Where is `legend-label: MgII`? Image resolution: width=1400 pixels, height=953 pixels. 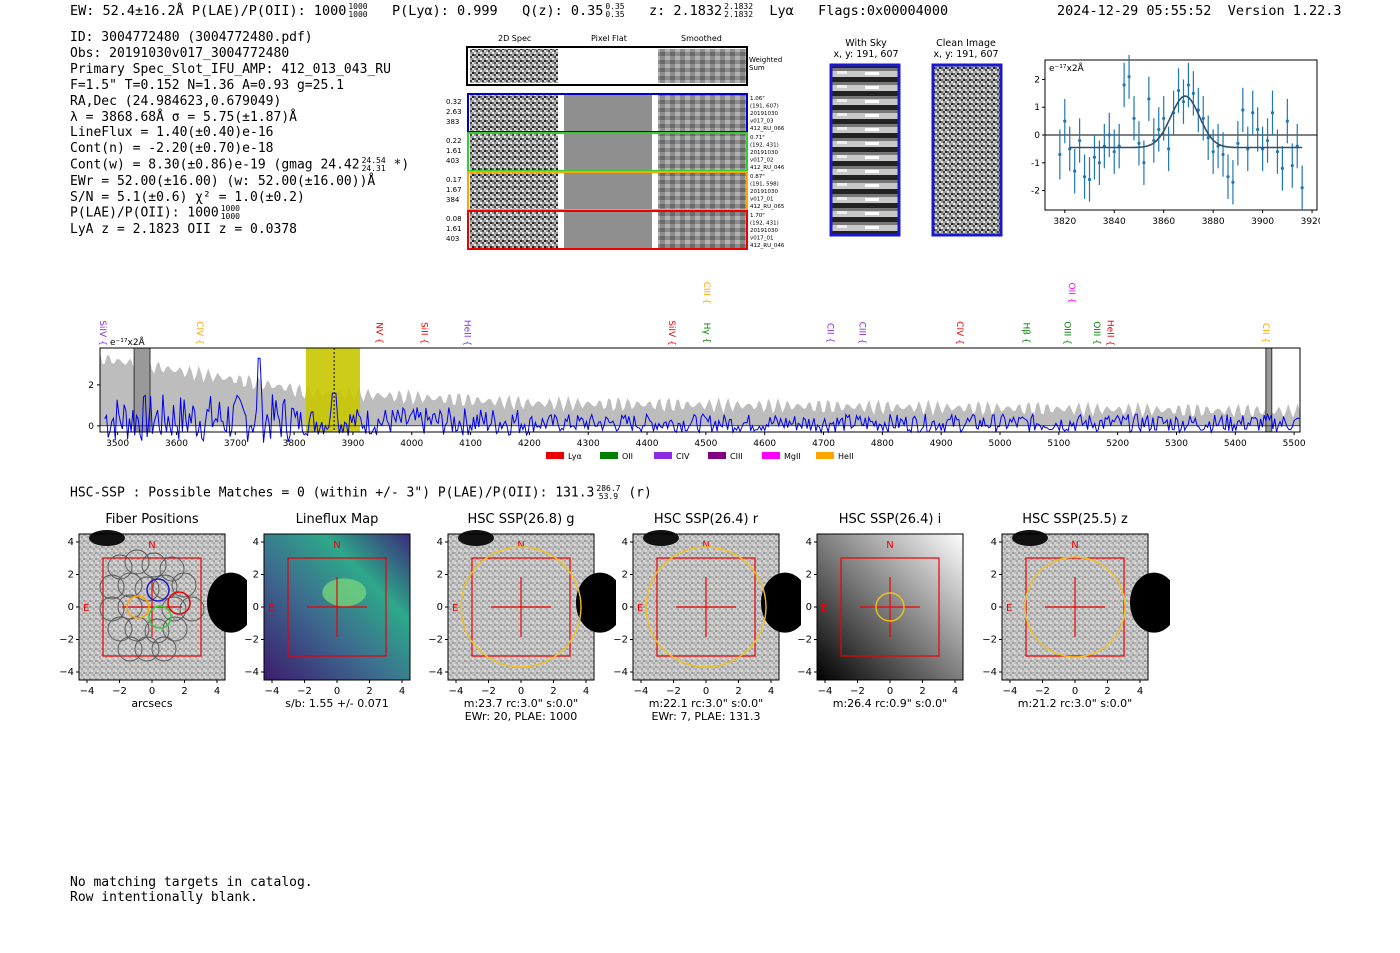
legend-label: MgII is located at coordinates (792, 456).